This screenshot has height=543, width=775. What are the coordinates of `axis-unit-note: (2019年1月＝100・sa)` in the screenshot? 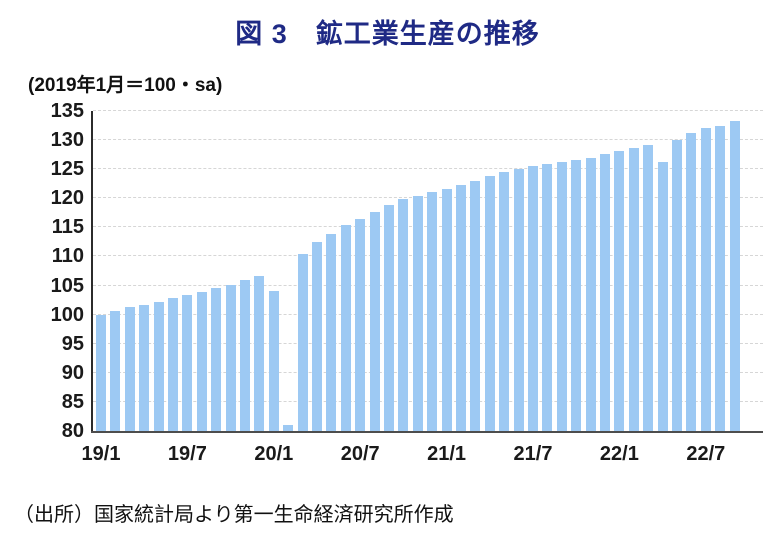 It's located at (125, 85).